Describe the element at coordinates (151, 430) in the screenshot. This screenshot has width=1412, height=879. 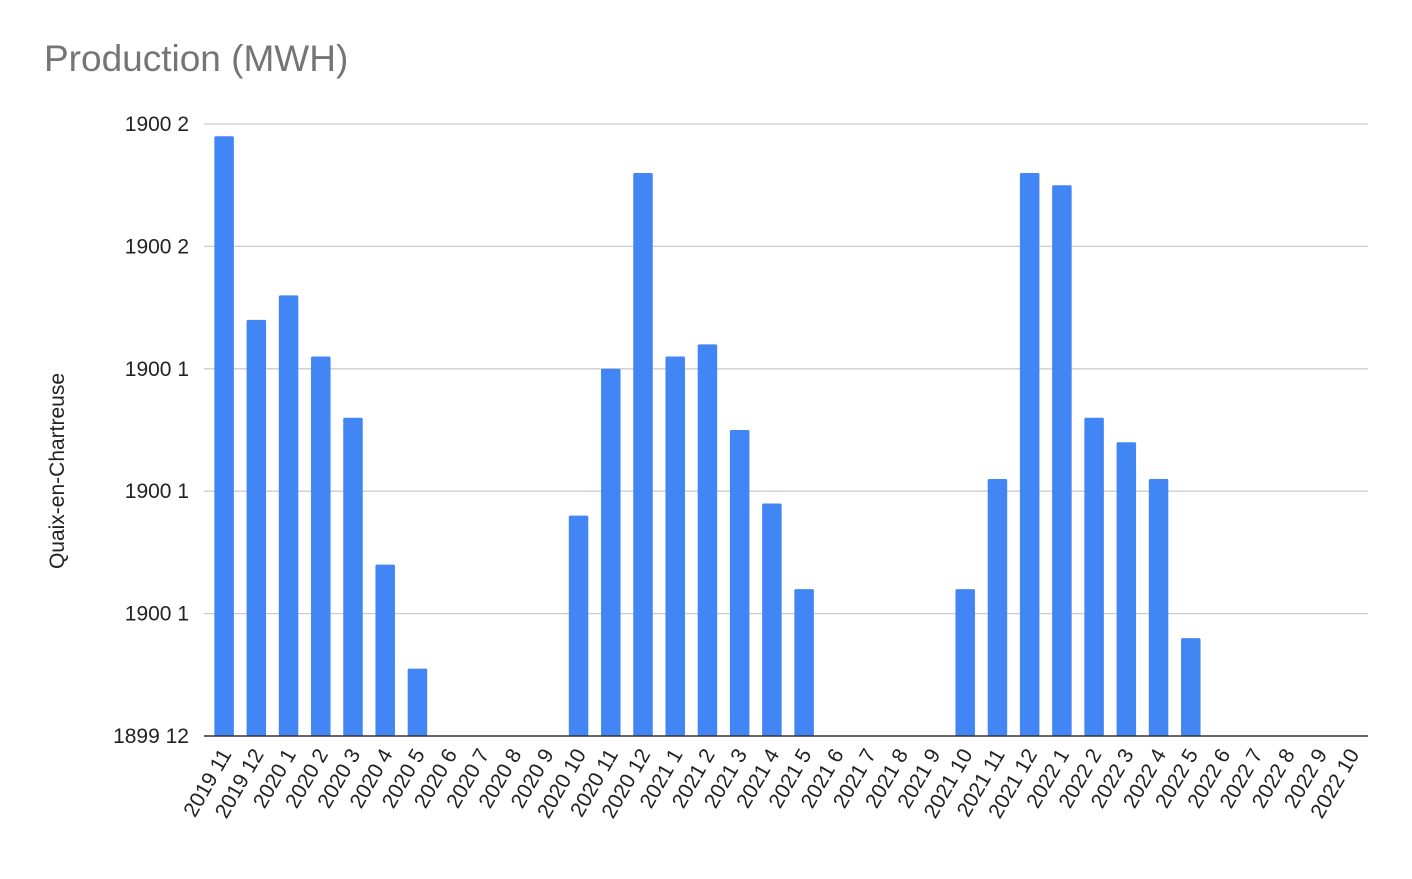
I see `y-tick-labels: 1899 12 1900 1 1900 1 1900 1 1900 2 1900 2` at that location.